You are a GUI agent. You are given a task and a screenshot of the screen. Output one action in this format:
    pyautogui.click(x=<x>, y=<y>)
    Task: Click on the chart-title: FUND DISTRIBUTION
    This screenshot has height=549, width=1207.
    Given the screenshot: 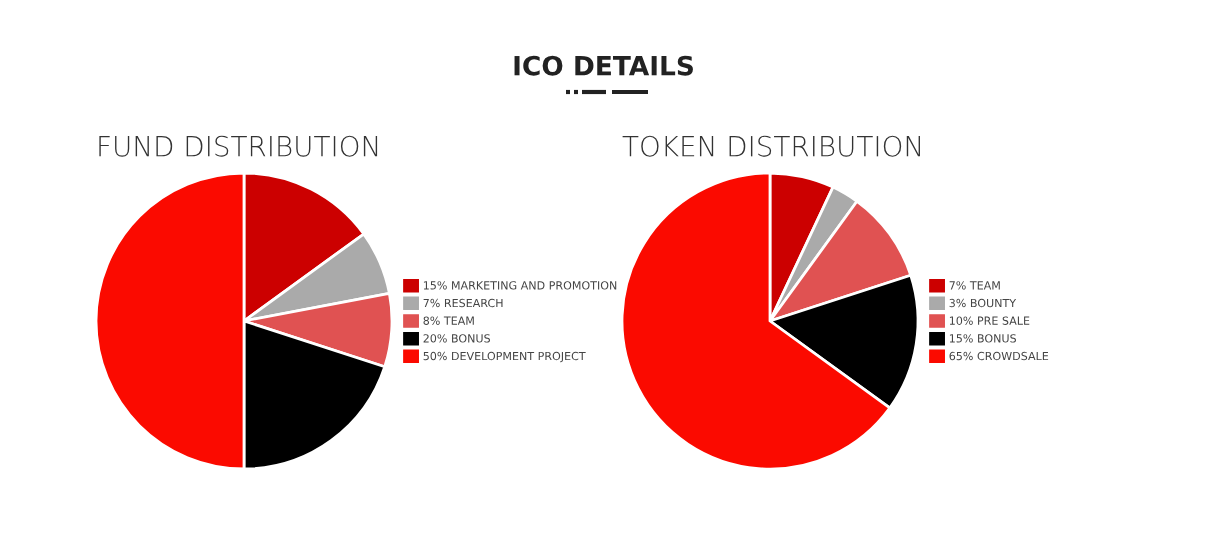 What is the action you would take?
    pyautogui.click(x=238, y=146)
    